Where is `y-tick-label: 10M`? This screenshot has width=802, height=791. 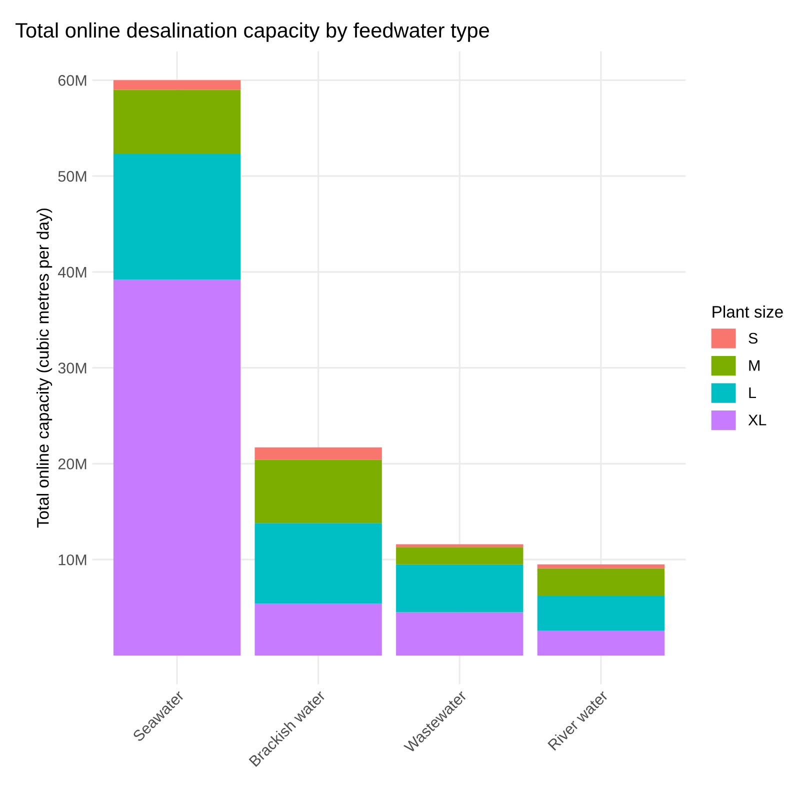 y-tick-label: 10M is located at coordinates (72, 560).